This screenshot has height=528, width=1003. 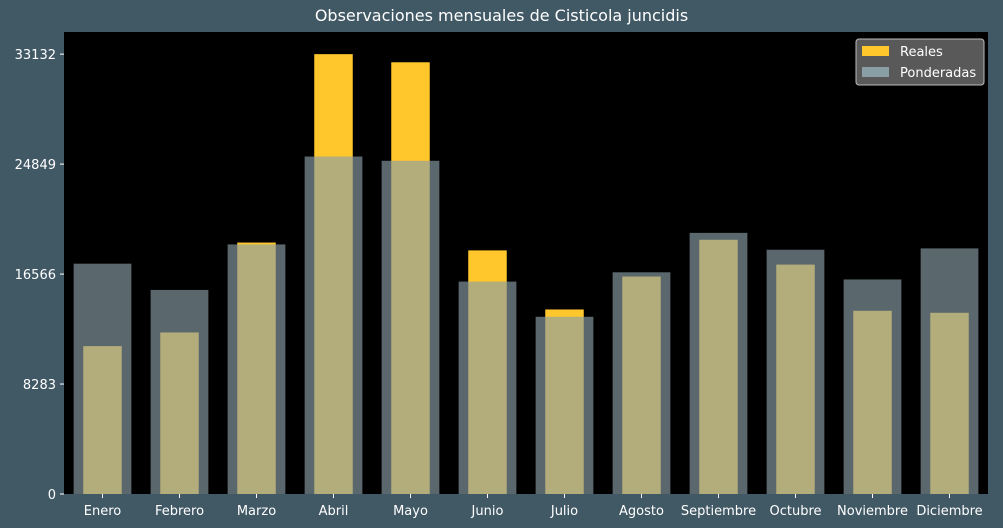 I want to click on legend-label-reales: Reales, so click(x=921, y=52).